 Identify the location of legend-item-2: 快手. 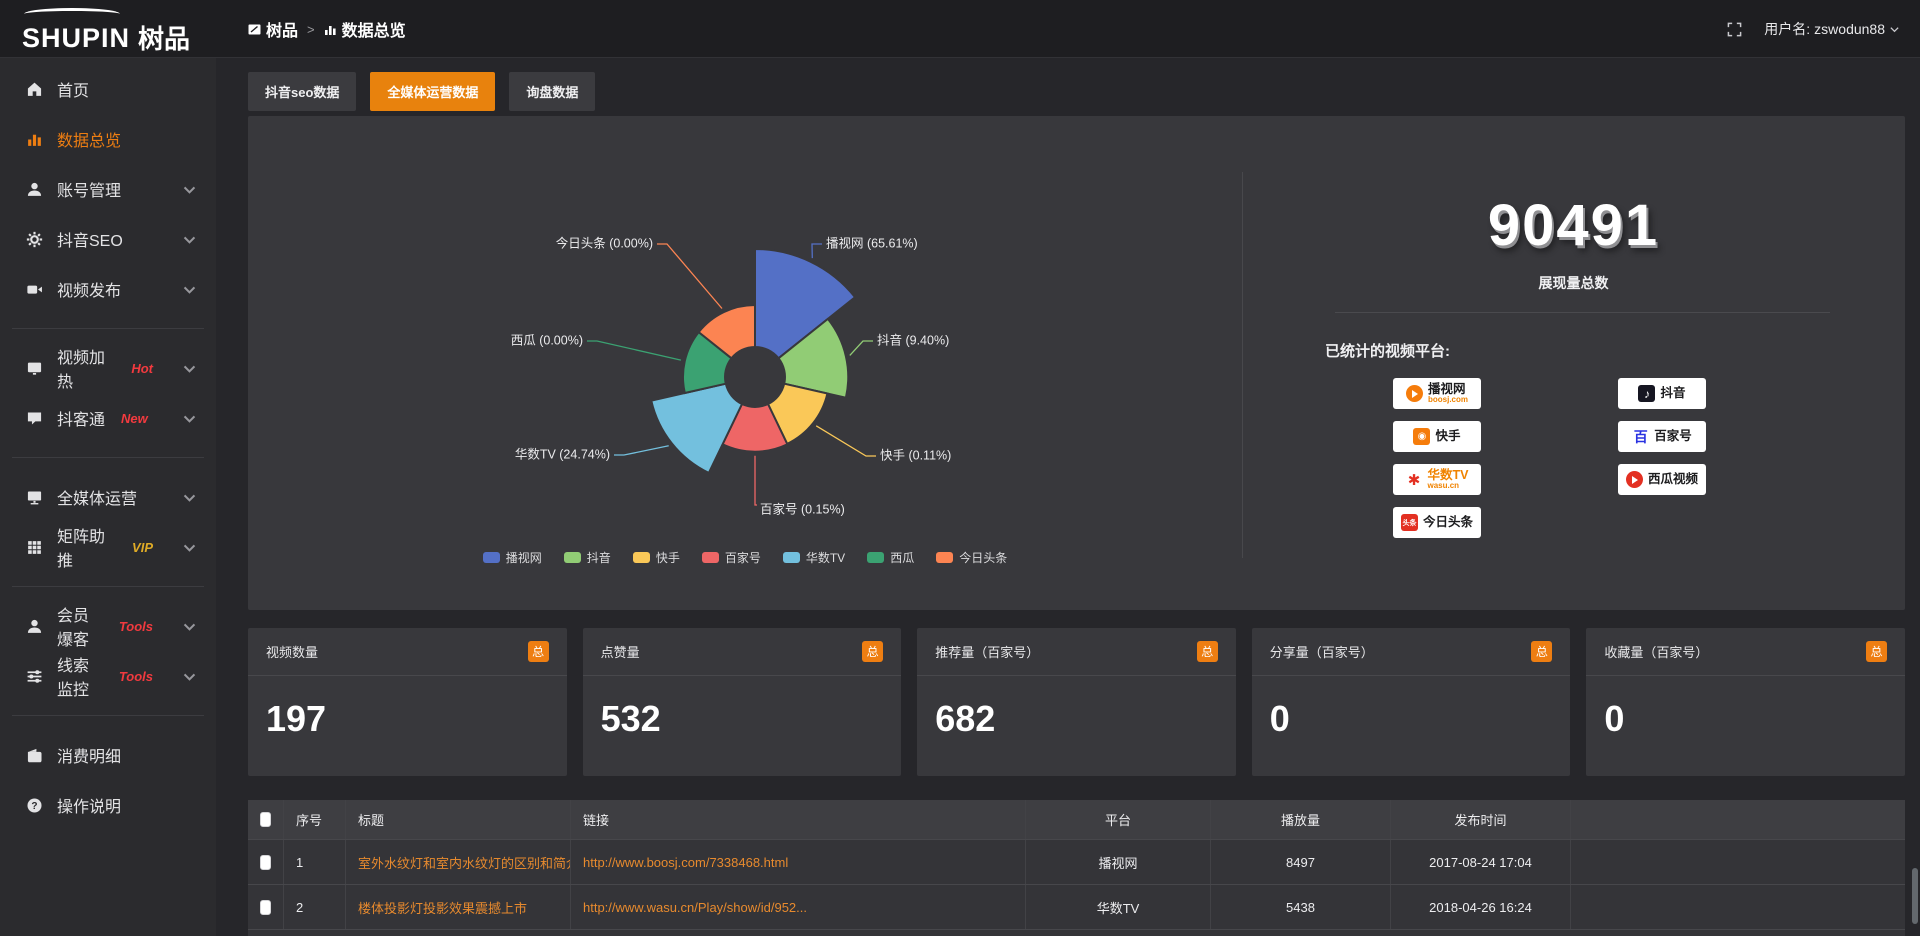
(656, 557).